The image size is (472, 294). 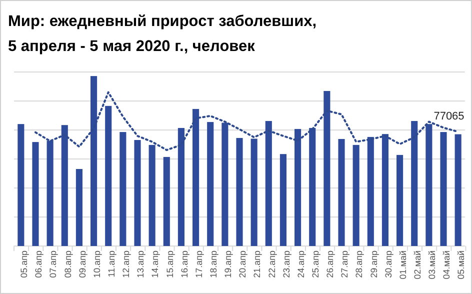 I want to click on x-tick-label: 20.апр, so click(x=243, y=264).